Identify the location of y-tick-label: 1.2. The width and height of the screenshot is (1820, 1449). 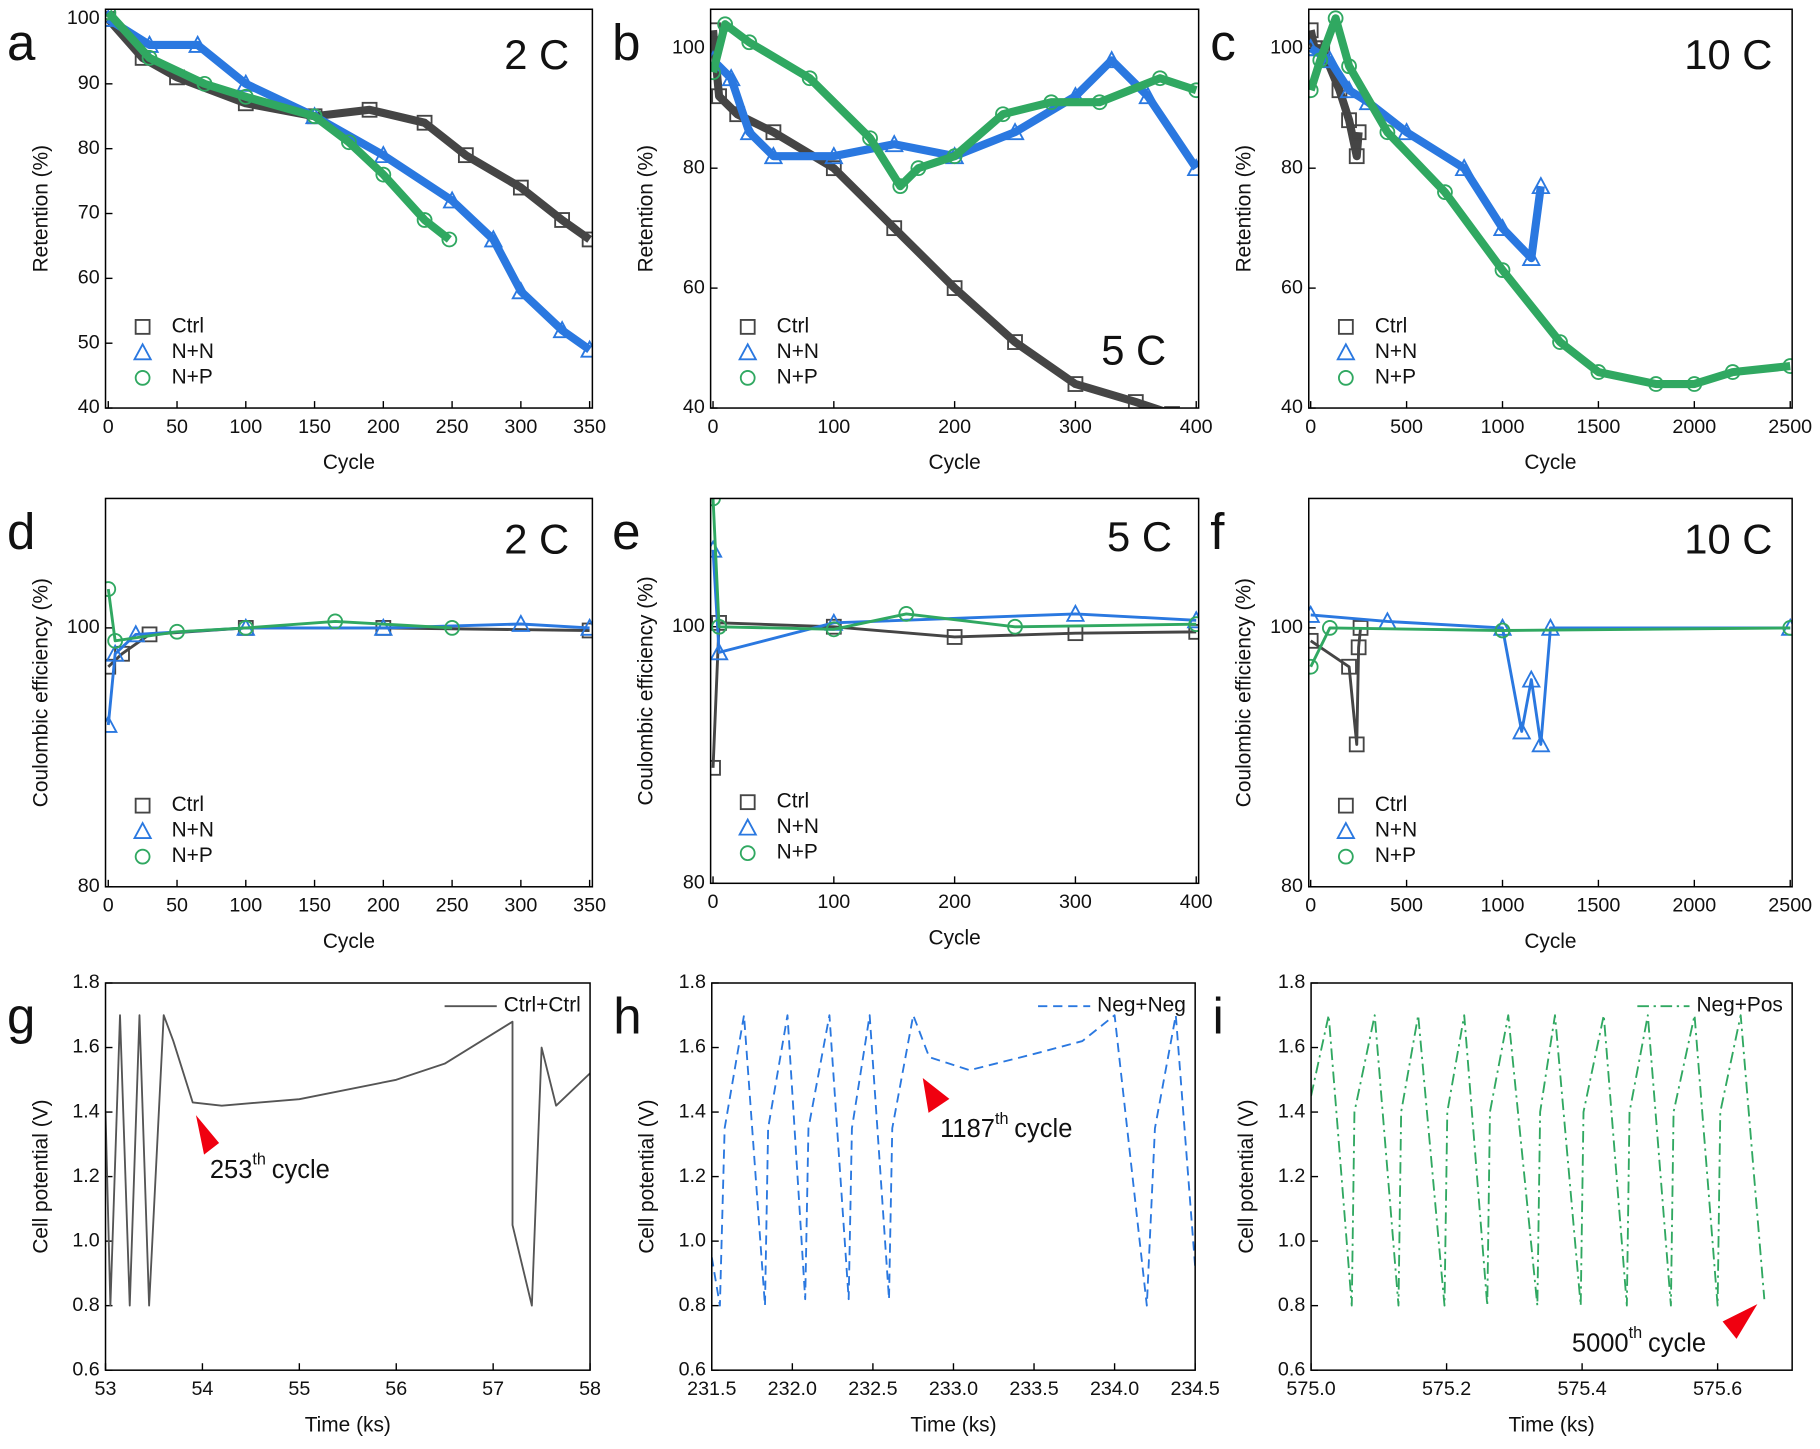
(1291, 1176).